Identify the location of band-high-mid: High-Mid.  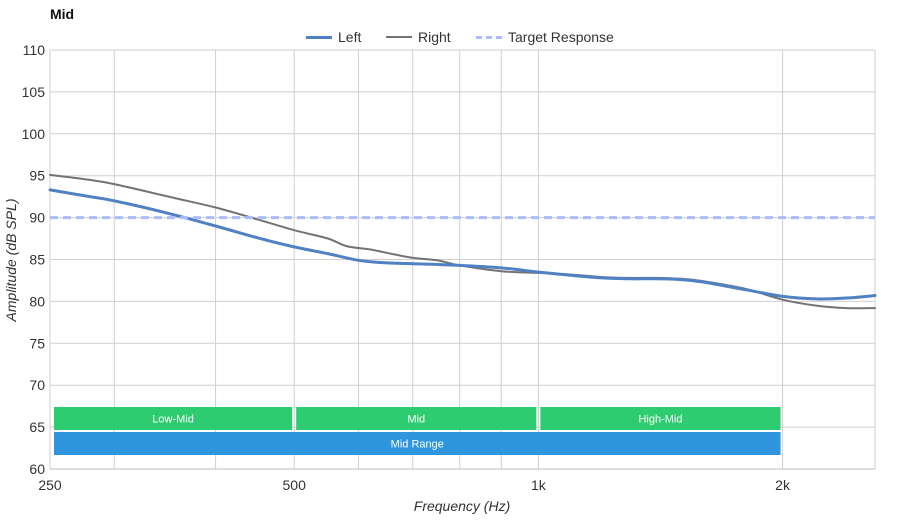
(660, 418).